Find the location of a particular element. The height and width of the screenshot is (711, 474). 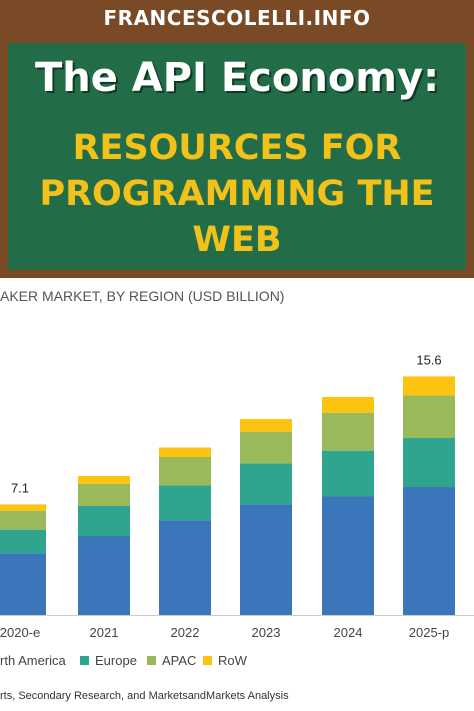

x-tick-label: 2022 is located at coordinates (185, 632).